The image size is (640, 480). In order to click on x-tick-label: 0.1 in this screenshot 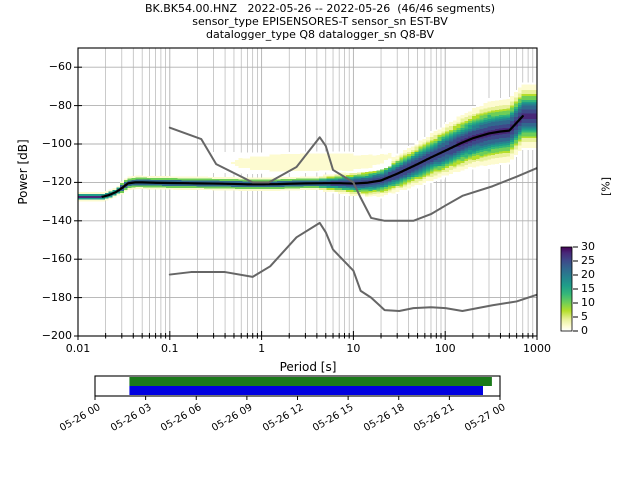, I will do `click(170, 348)`.